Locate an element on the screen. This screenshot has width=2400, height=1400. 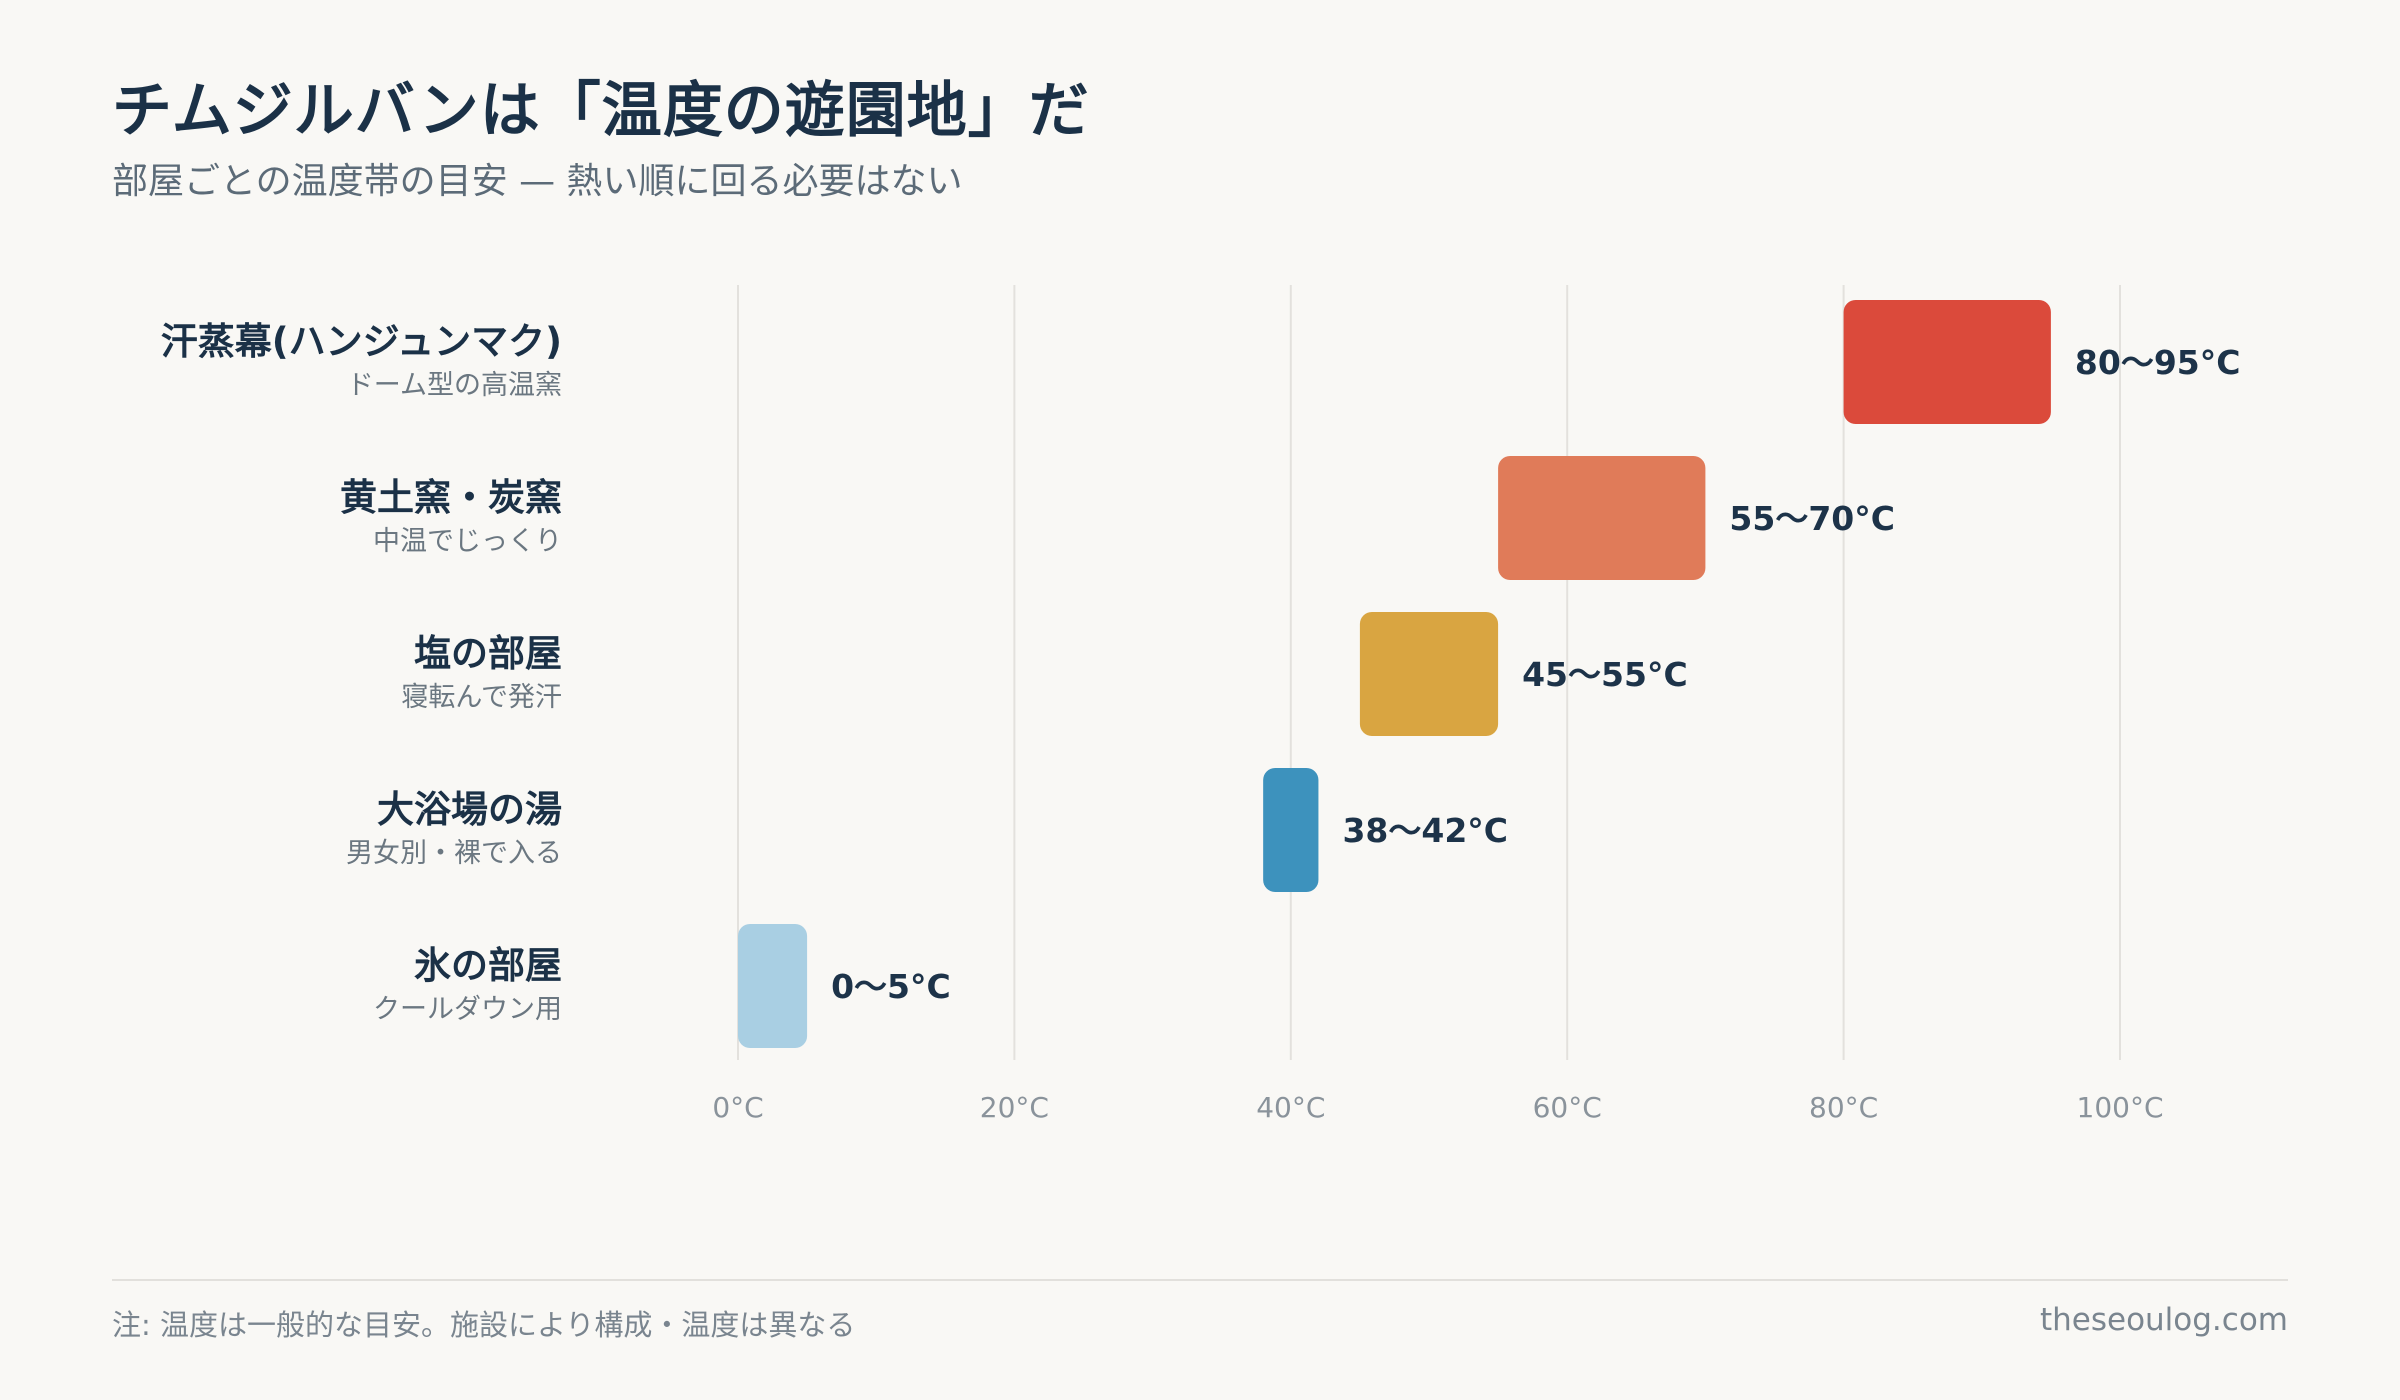
category-label: 汗蒸幕(ハンジュンマク) is located at coordinates (361, 341).